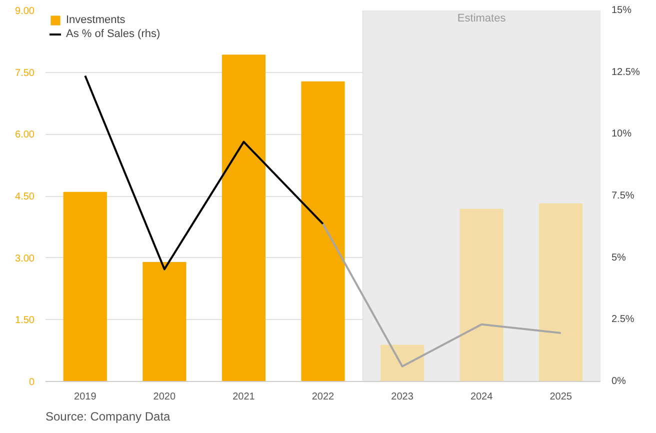  I want to click on y-tick-label: 9.00, so click(25, 11).